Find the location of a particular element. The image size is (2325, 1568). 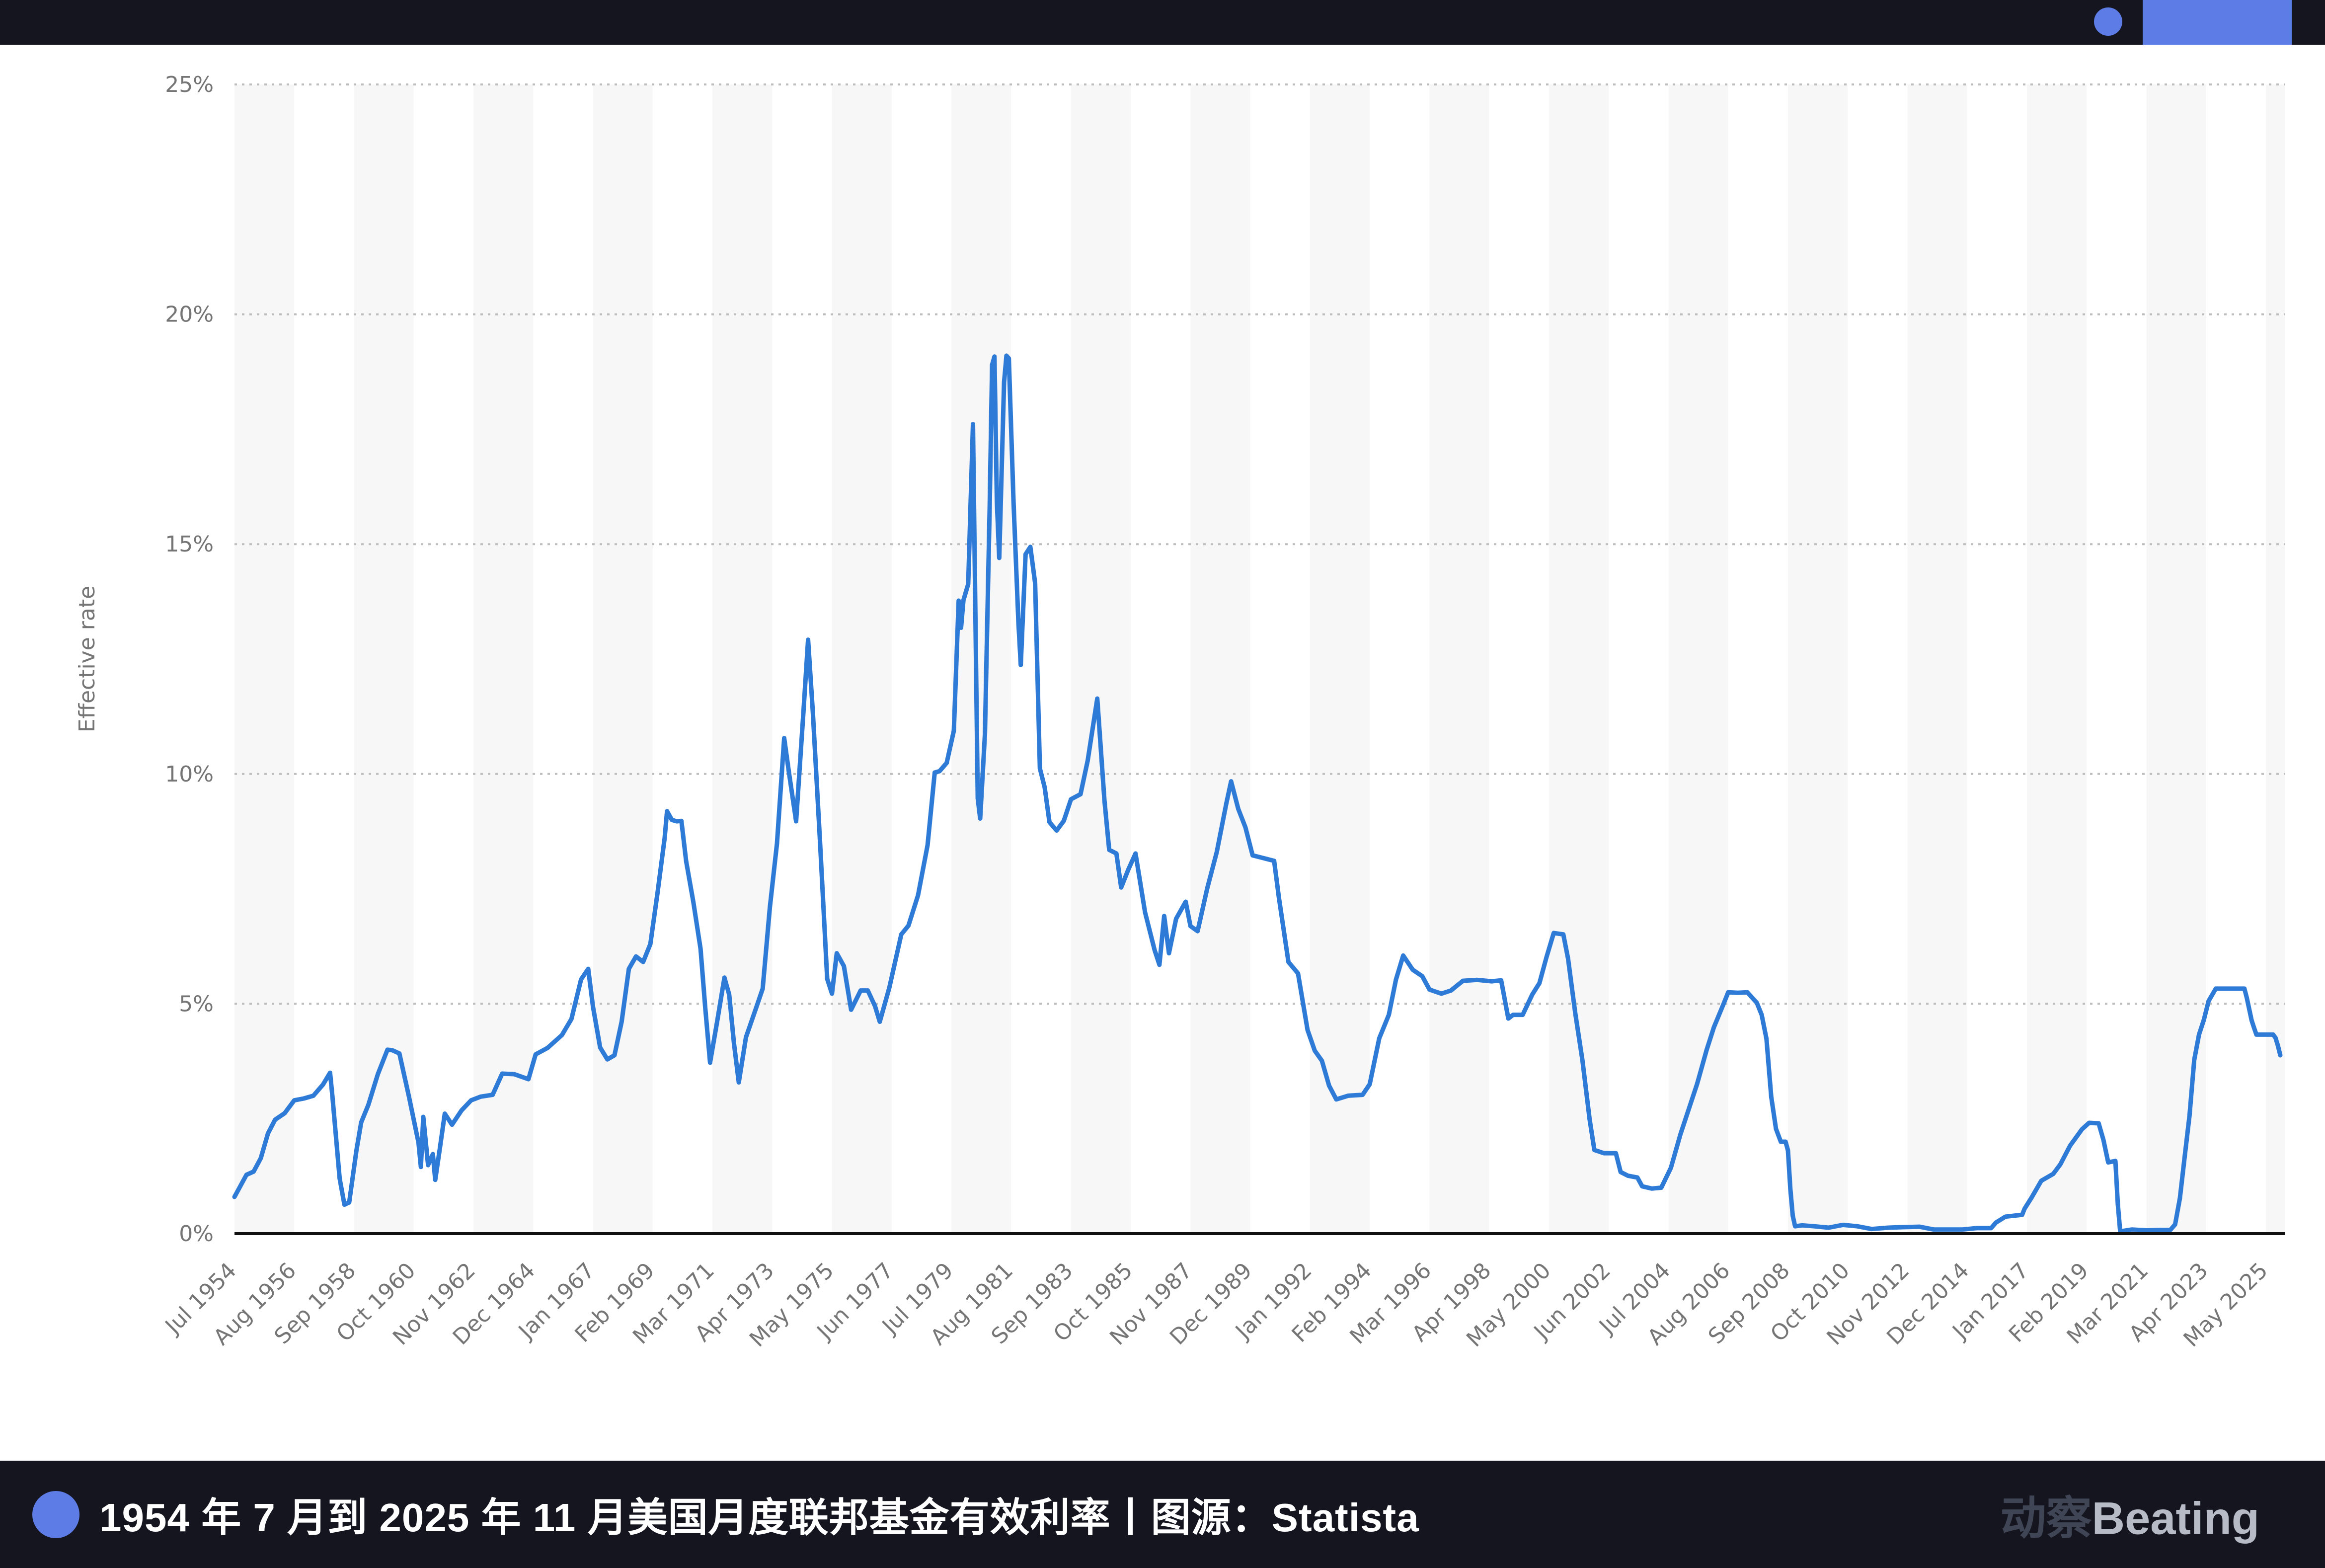

y-tick-label: 0% is located at coordinates (196, 1234).